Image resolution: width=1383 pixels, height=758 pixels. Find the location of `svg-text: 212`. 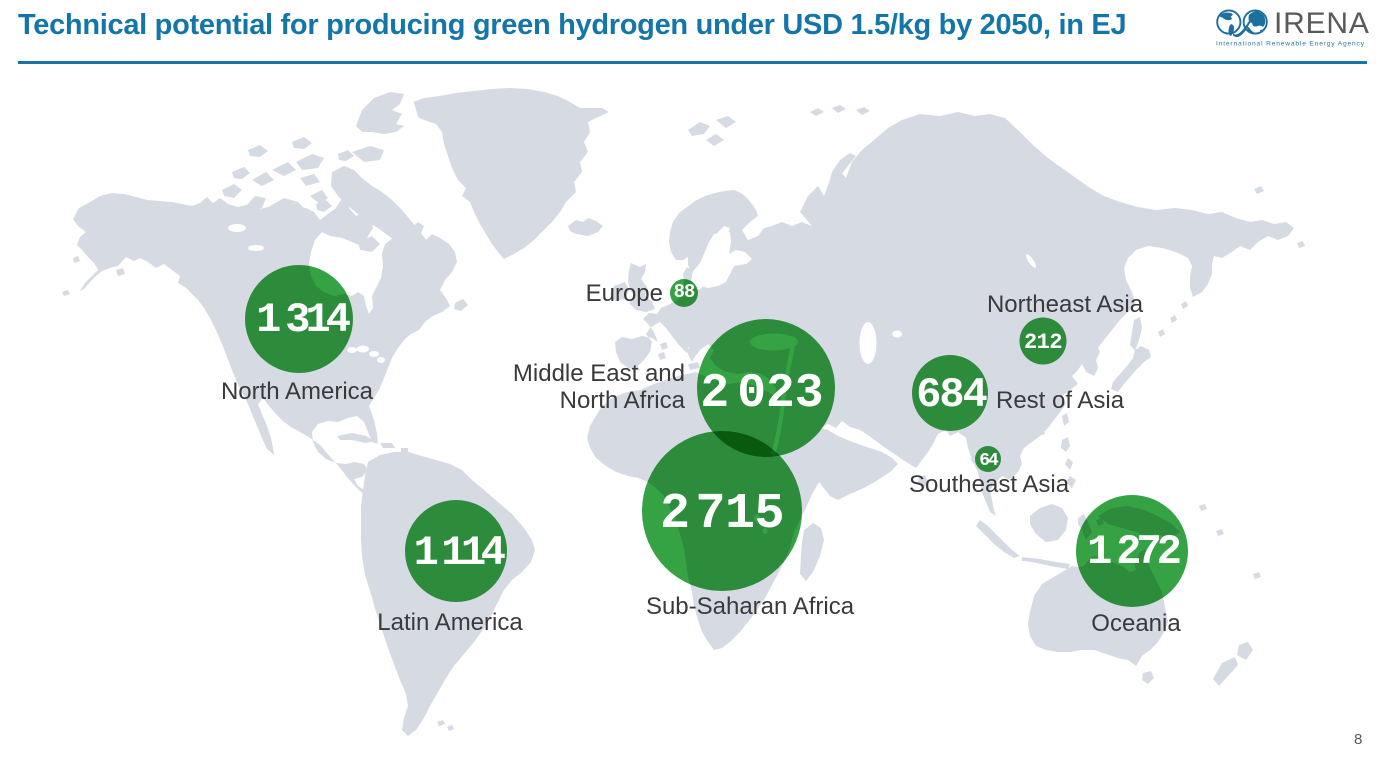

svg-text: 212 is located at coordinates (1043, 342).